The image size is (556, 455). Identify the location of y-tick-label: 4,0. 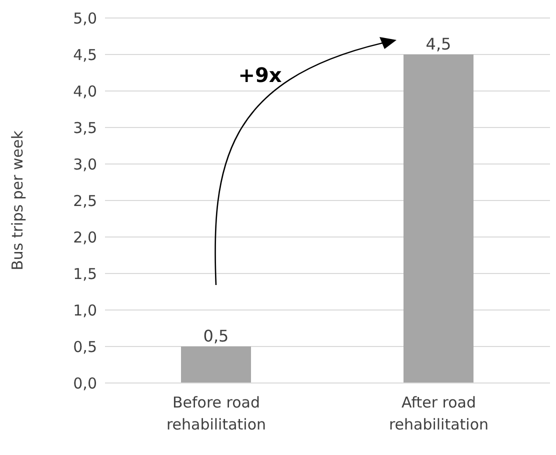
(85, 91).